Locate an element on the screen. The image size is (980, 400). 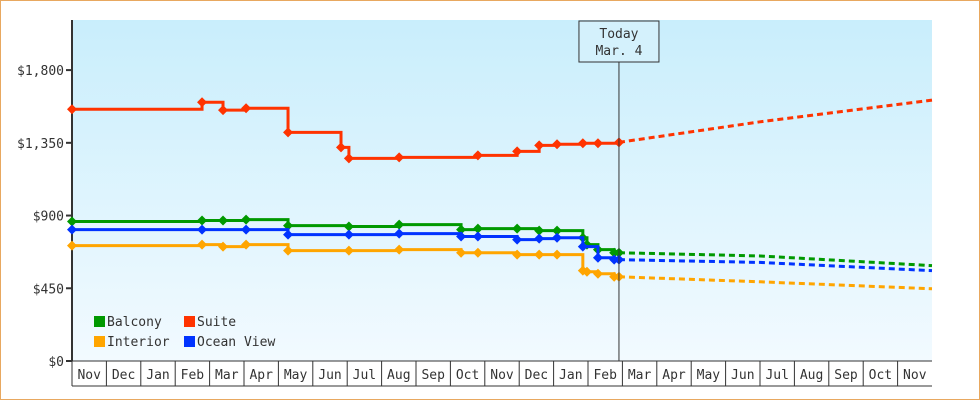
legend-label: Interior is located at coordinates (138, 342).